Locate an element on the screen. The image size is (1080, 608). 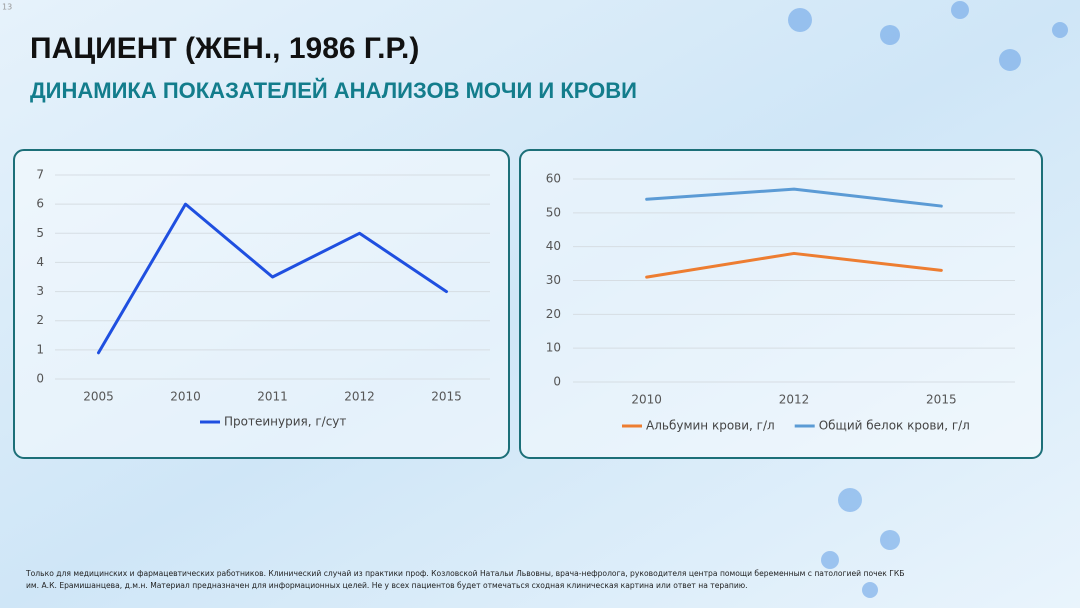
y-tick-label: 40 is located at coordinates (553, 246).